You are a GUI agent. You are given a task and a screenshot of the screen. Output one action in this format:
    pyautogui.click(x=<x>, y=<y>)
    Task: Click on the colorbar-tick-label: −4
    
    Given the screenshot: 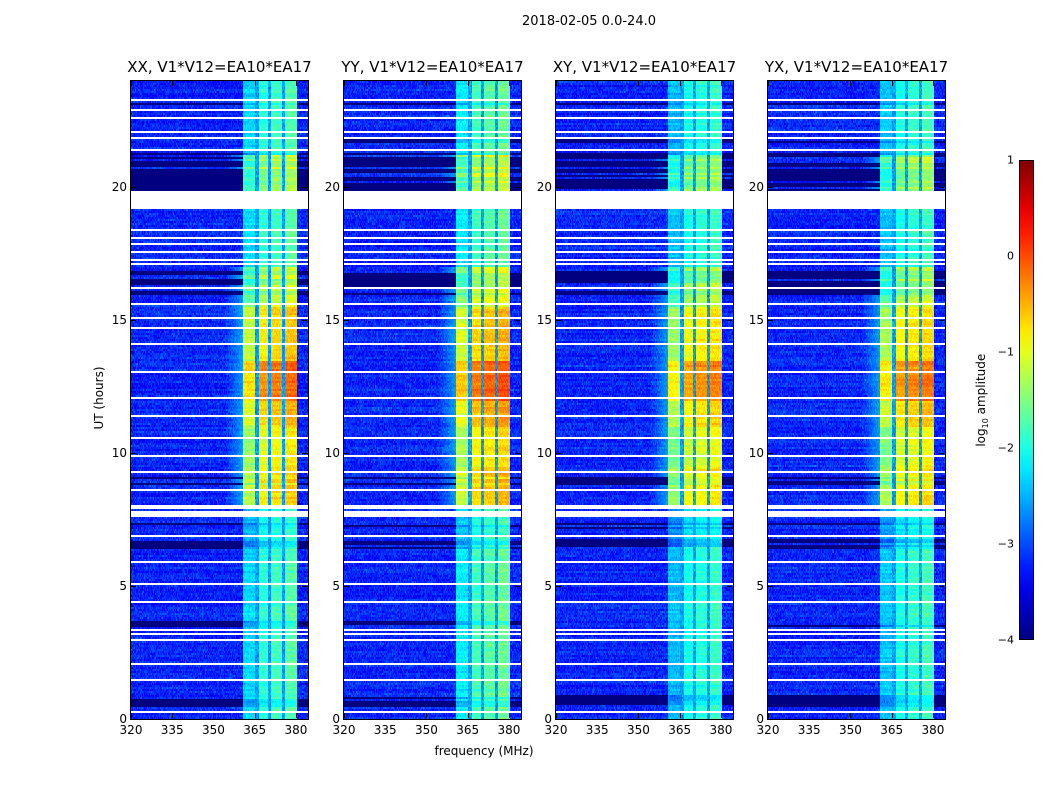 What is the action you would take?
    pyautogui.click(x=1005, y=640)
    